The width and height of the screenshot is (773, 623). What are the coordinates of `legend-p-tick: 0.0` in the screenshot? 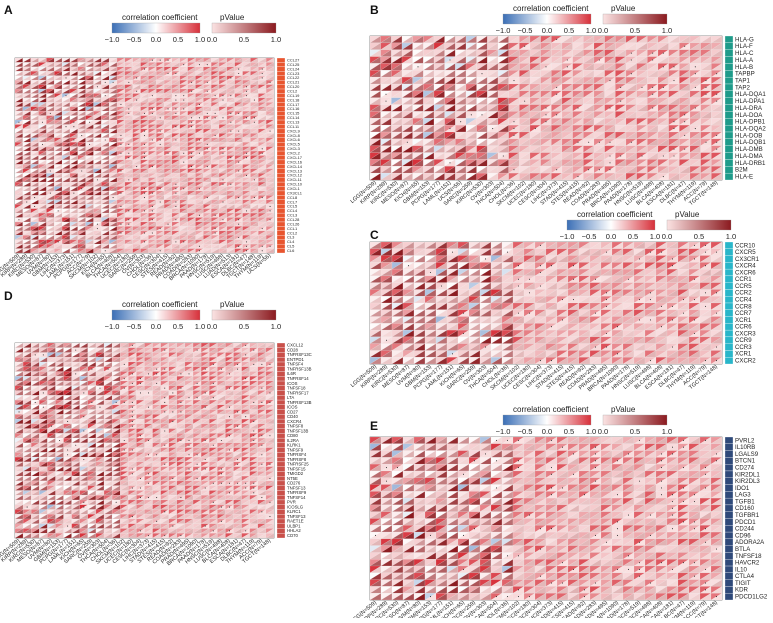 It's located at (667, 236).